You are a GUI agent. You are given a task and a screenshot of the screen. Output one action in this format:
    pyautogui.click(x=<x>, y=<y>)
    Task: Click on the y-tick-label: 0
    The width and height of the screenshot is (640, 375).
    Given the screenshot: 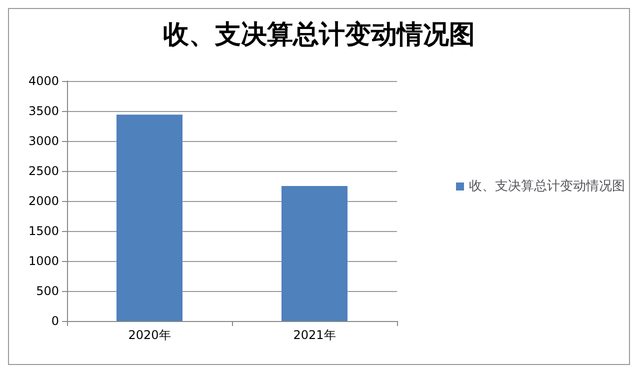 What is the action you would take?
    pyautogui.click(x=55, y=321)
    